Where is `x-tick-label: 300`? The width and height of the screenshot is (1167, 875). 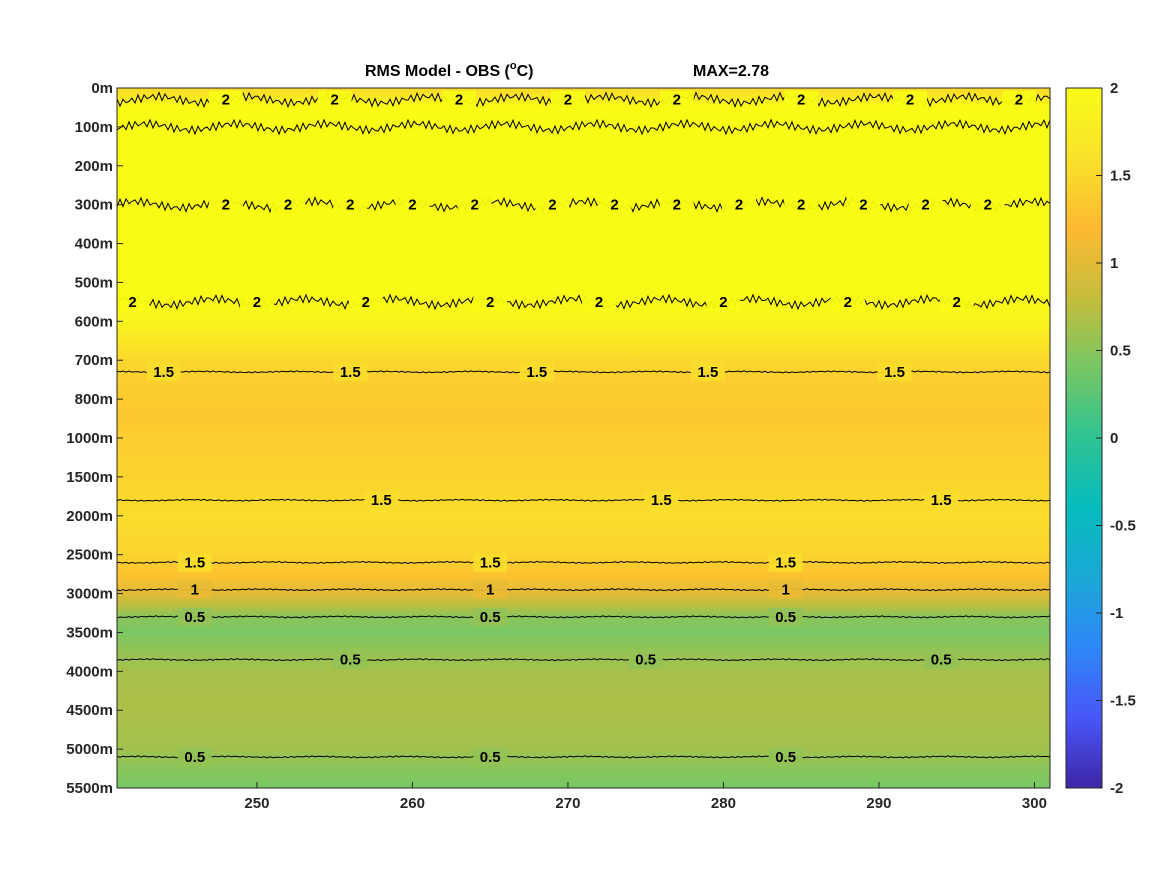 x-tick-label: 300 is located at coordinates (1034, 803).